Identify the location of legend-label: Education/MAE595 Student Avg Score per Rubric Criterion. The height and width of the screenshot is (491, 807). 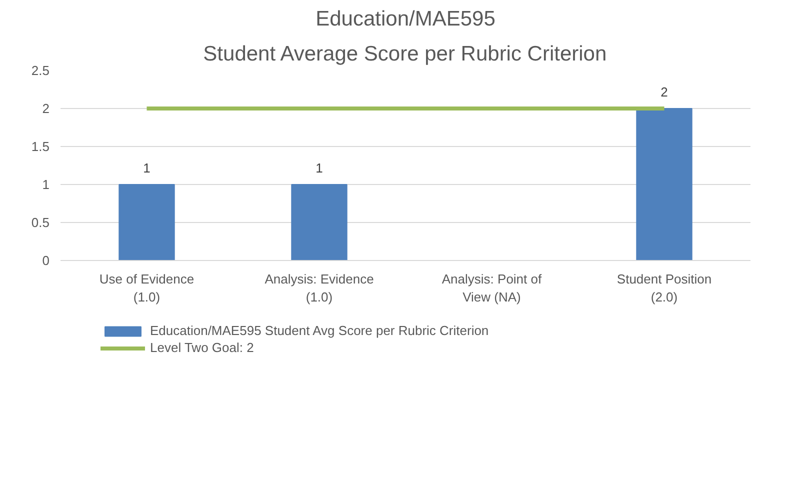
(319, 330).